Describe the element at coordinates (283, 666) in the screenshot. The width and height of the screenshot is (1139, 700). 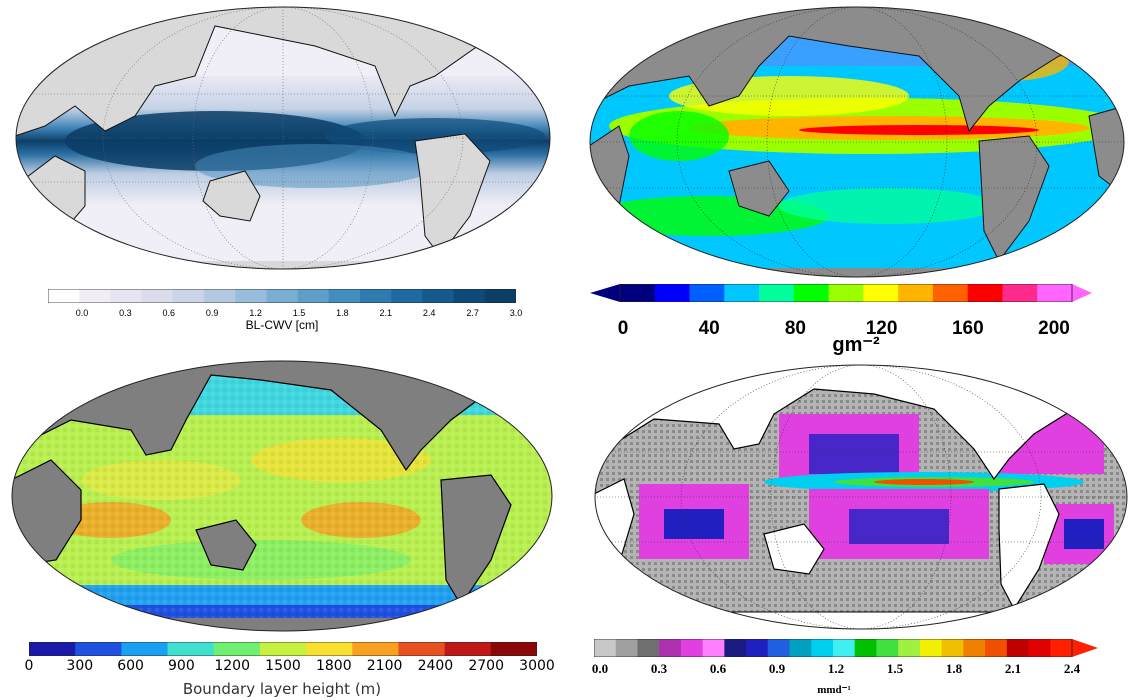
I see `colorbar-tick-label: 1500` at that location.